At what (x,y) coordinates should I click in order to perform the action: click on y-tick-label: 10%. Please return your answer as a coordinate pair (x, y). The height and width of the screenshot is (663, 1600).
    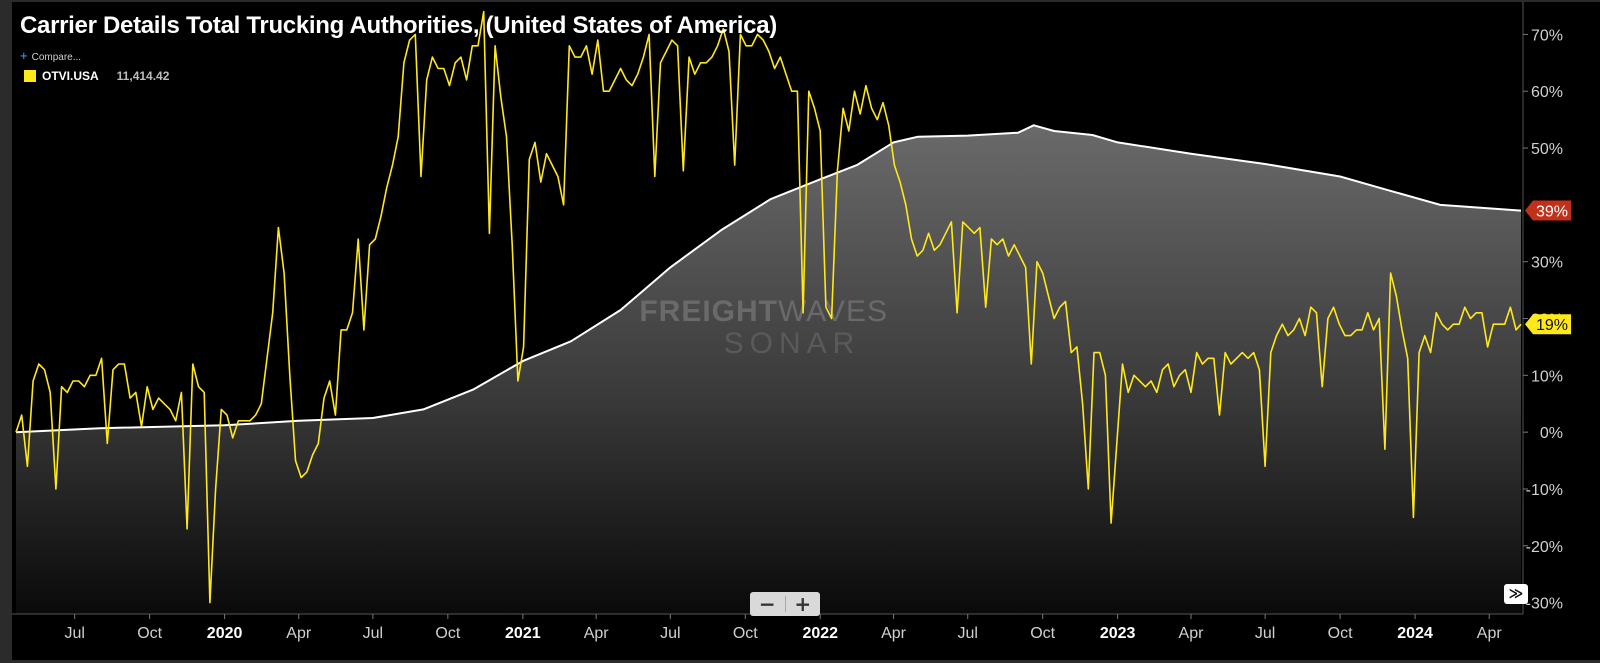
    Looking at the image, I should click on (1547, 376).